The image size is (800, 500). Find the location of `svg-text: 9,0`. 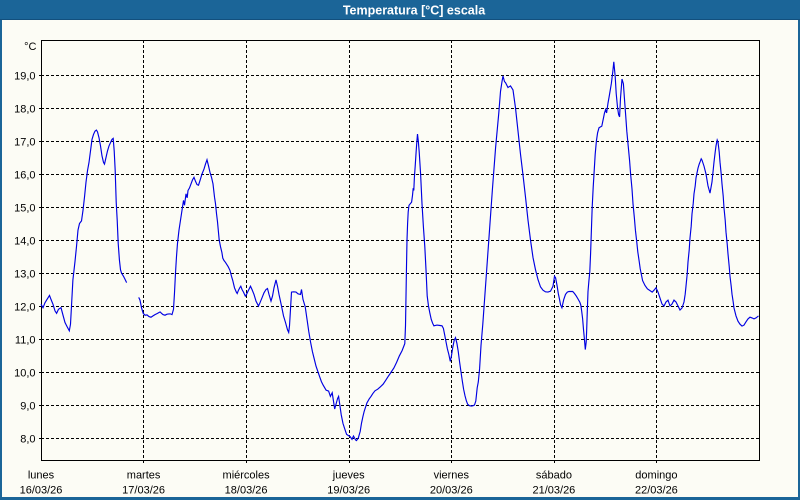

svg-text: 9,0 is located at coordinates (27, 407).